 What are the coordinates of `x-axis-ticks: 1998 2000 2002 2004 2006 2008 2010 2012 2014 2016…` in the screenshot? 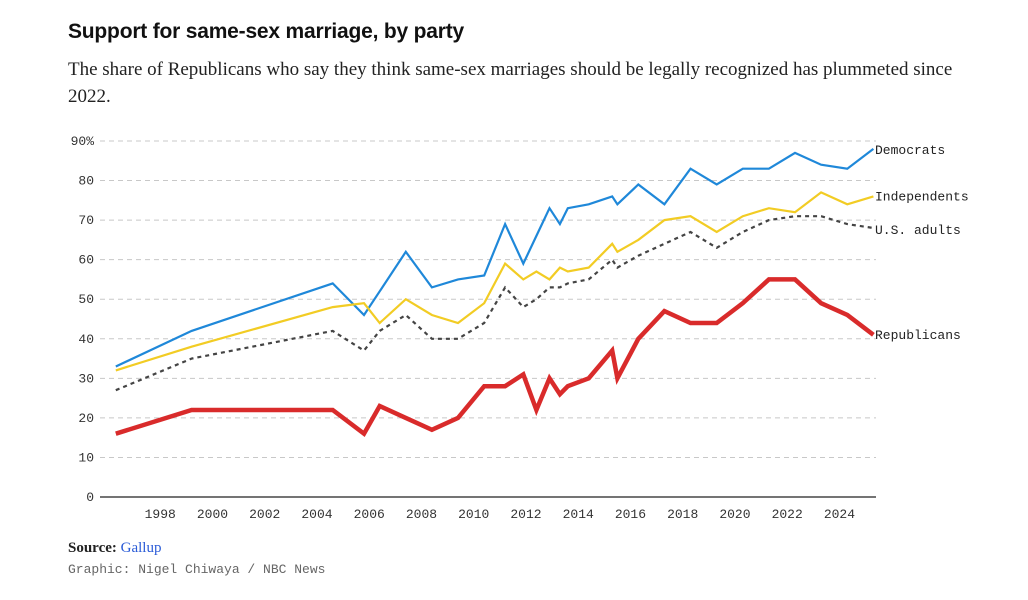 It's located at (500, 514).